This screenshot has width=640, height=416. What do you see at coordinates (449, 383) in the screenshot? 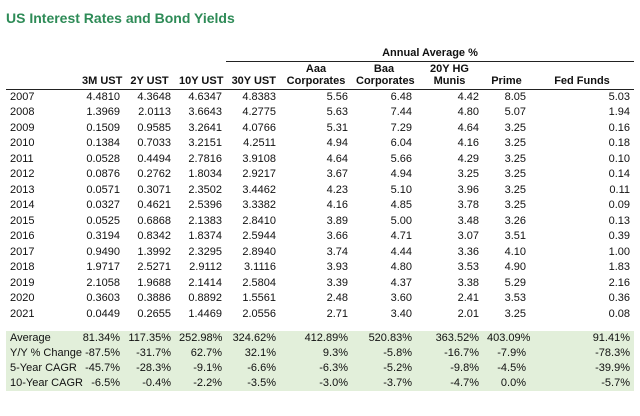
I see `summary-value: -4.7%` at bounding box center [449, 383].